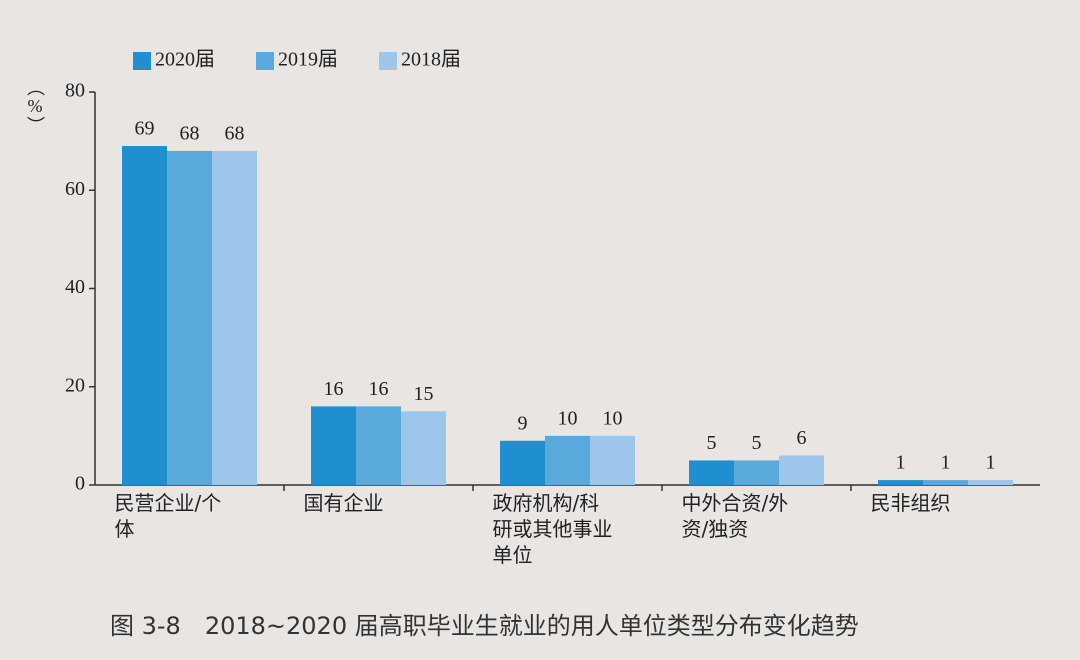 This screenshot has width=1080, height=660. I want to click on value-label: 69, so click(145, 129).